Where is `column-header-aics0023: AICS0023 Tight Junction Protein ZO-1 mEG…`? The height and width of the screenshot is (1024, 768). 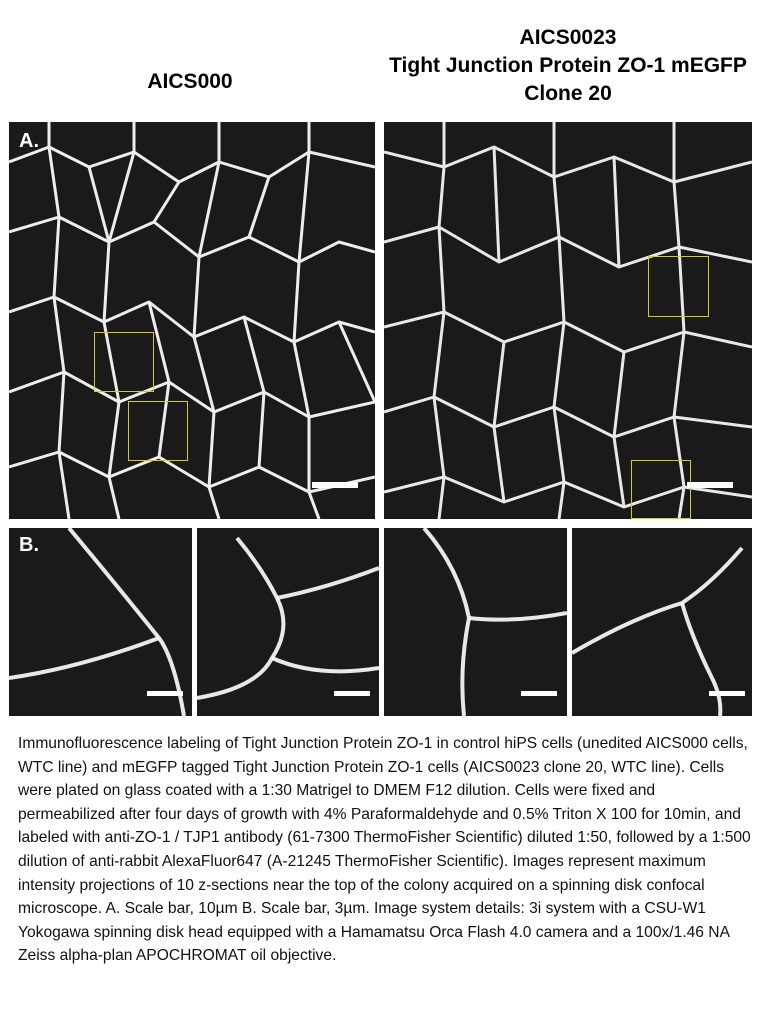 column-header-aics0023: AICS0023 Tight Junction Protein ZO-1 mEG… is located at coordinates (568, 66).